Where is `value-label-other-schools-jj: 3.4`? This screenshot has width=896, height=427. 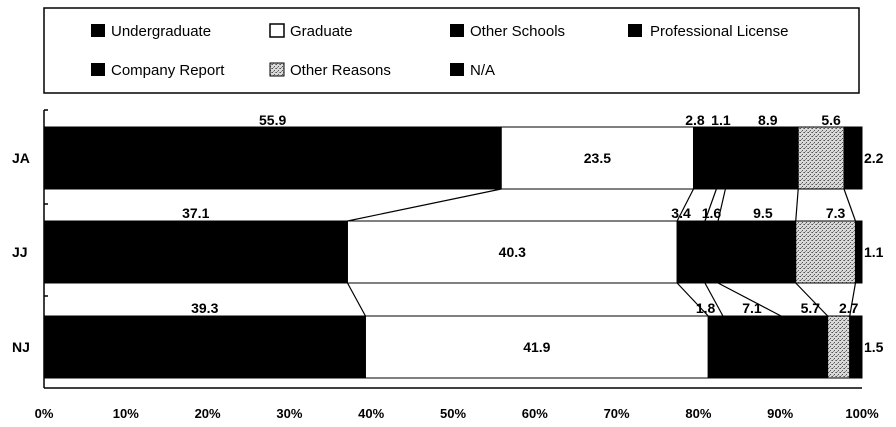
value-label-other-schools-jj: 3.4 is located at coordinates (681, 213).